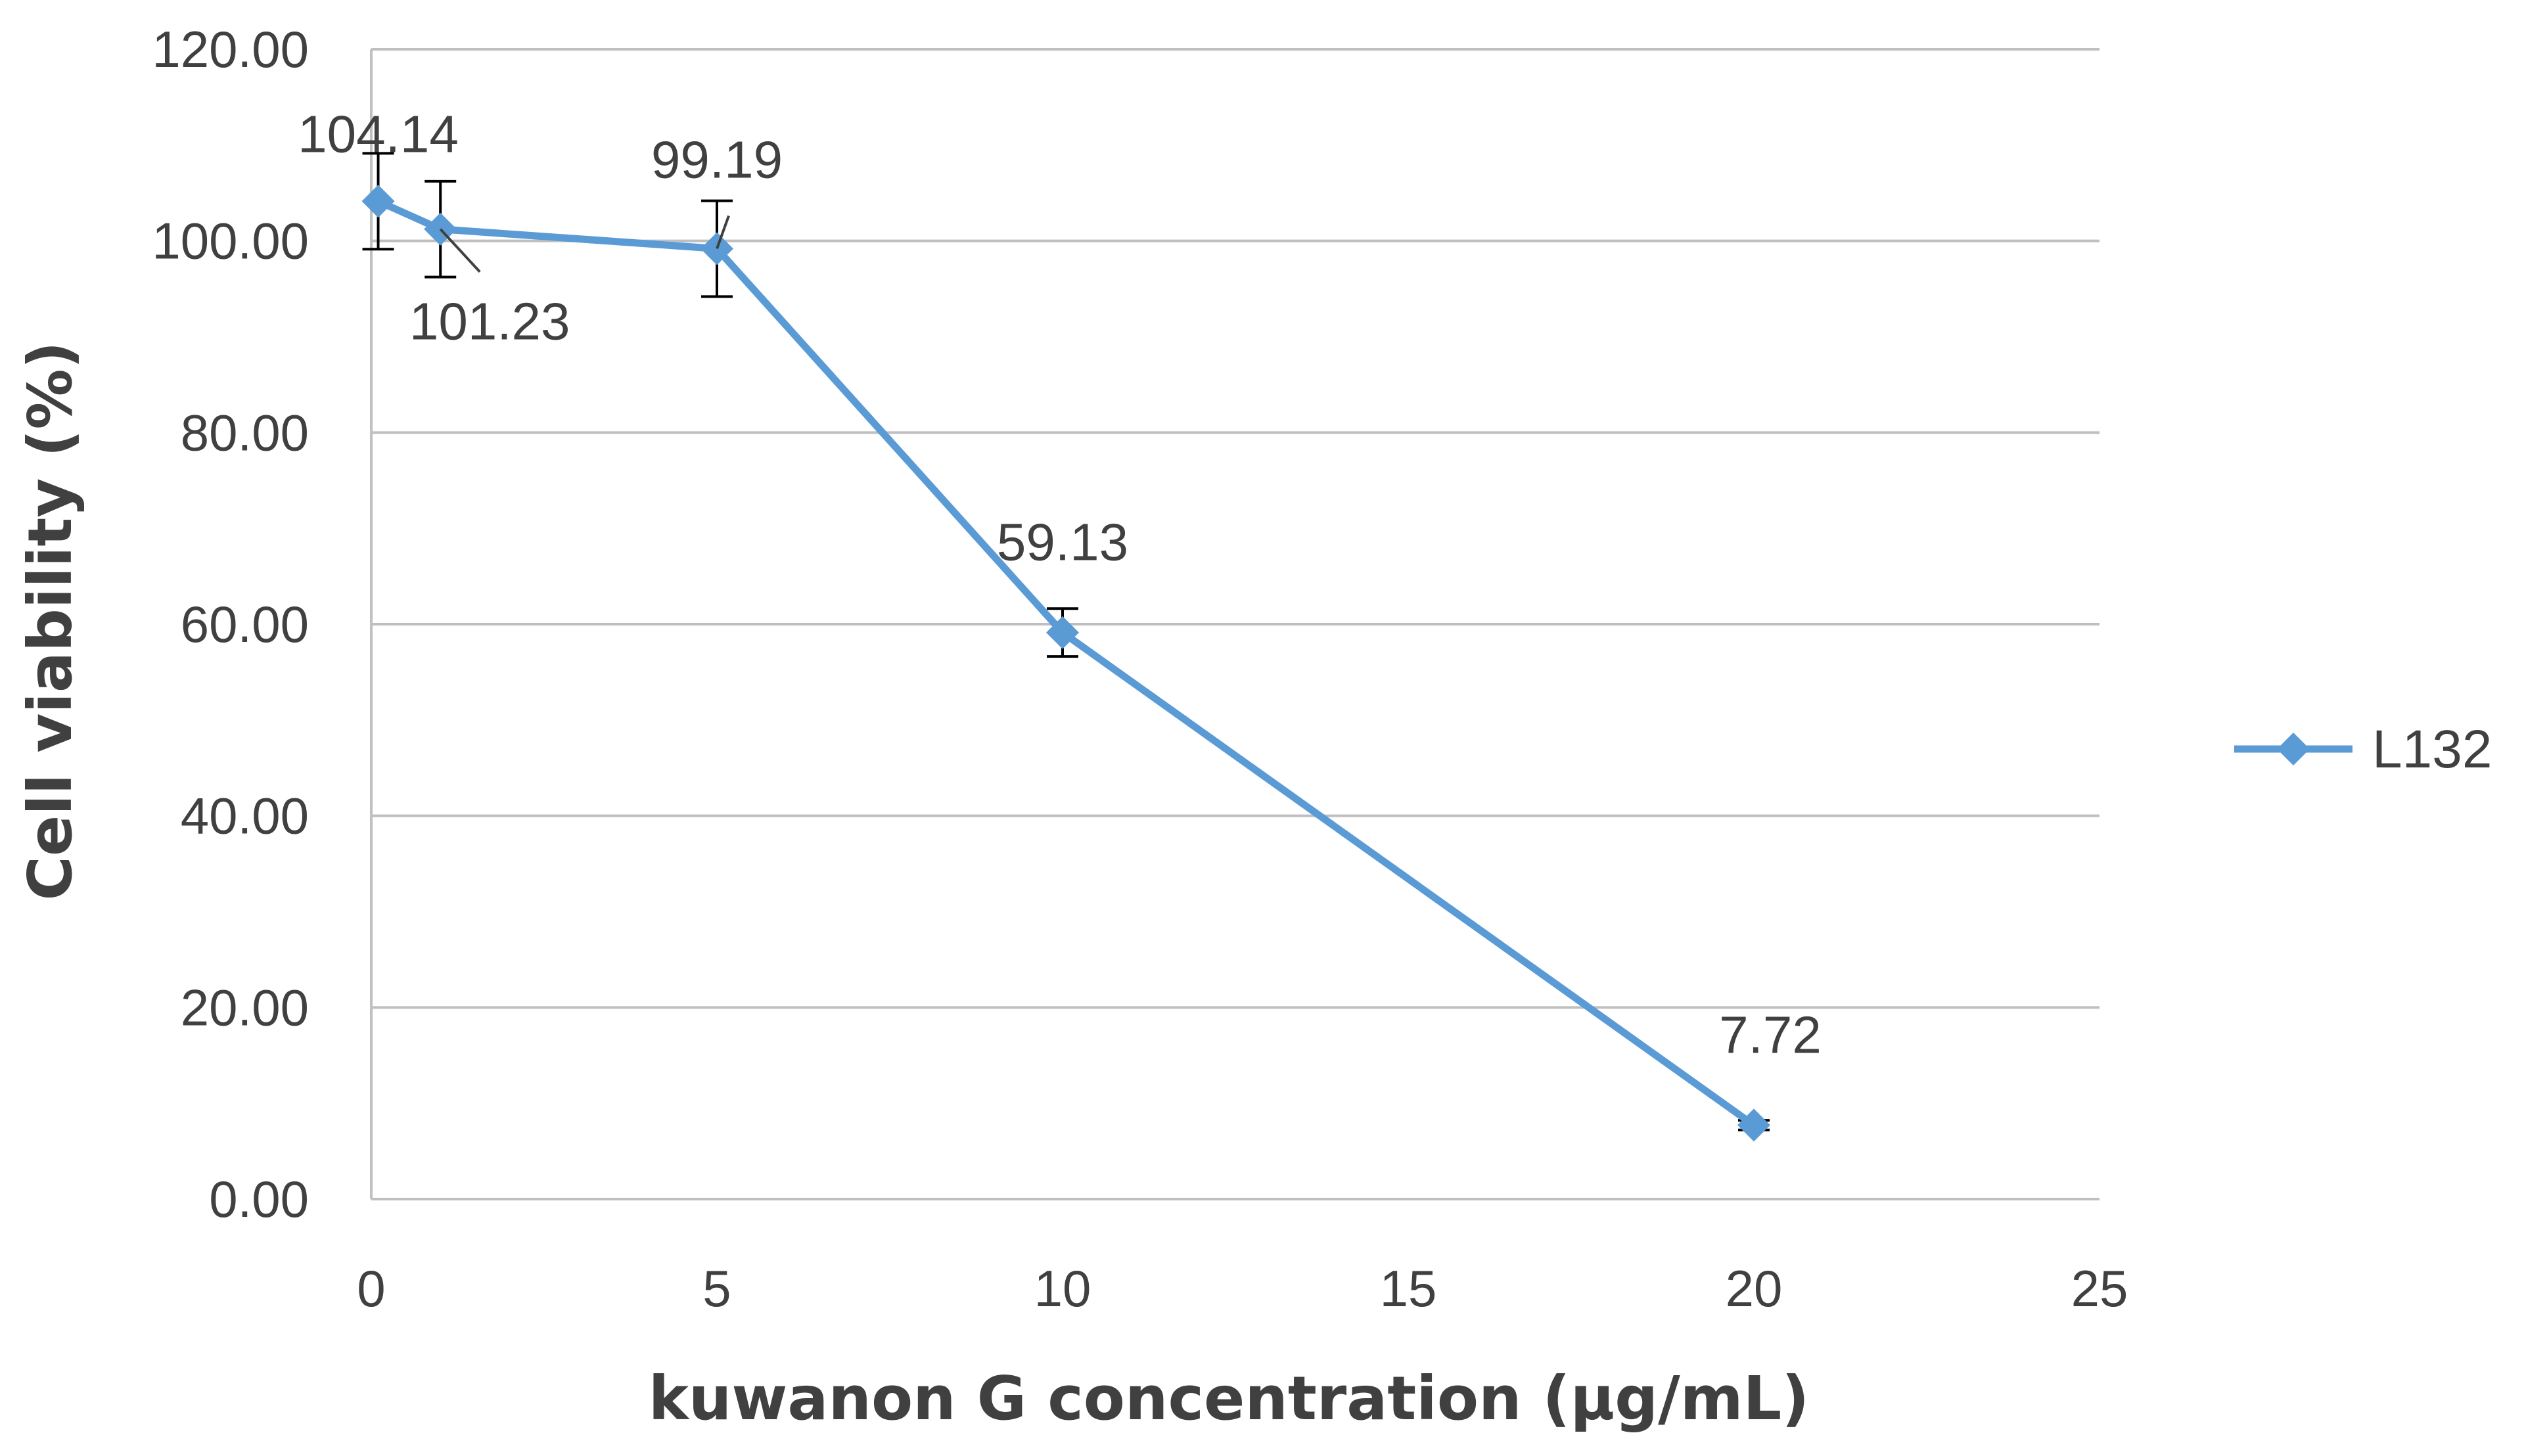 This screenshot has height=1456, width=2524. What do you see at coordinates (230, 241) in the screenshot?
I see `y-tick-label: 100.00` at bounding box center [230, 241].